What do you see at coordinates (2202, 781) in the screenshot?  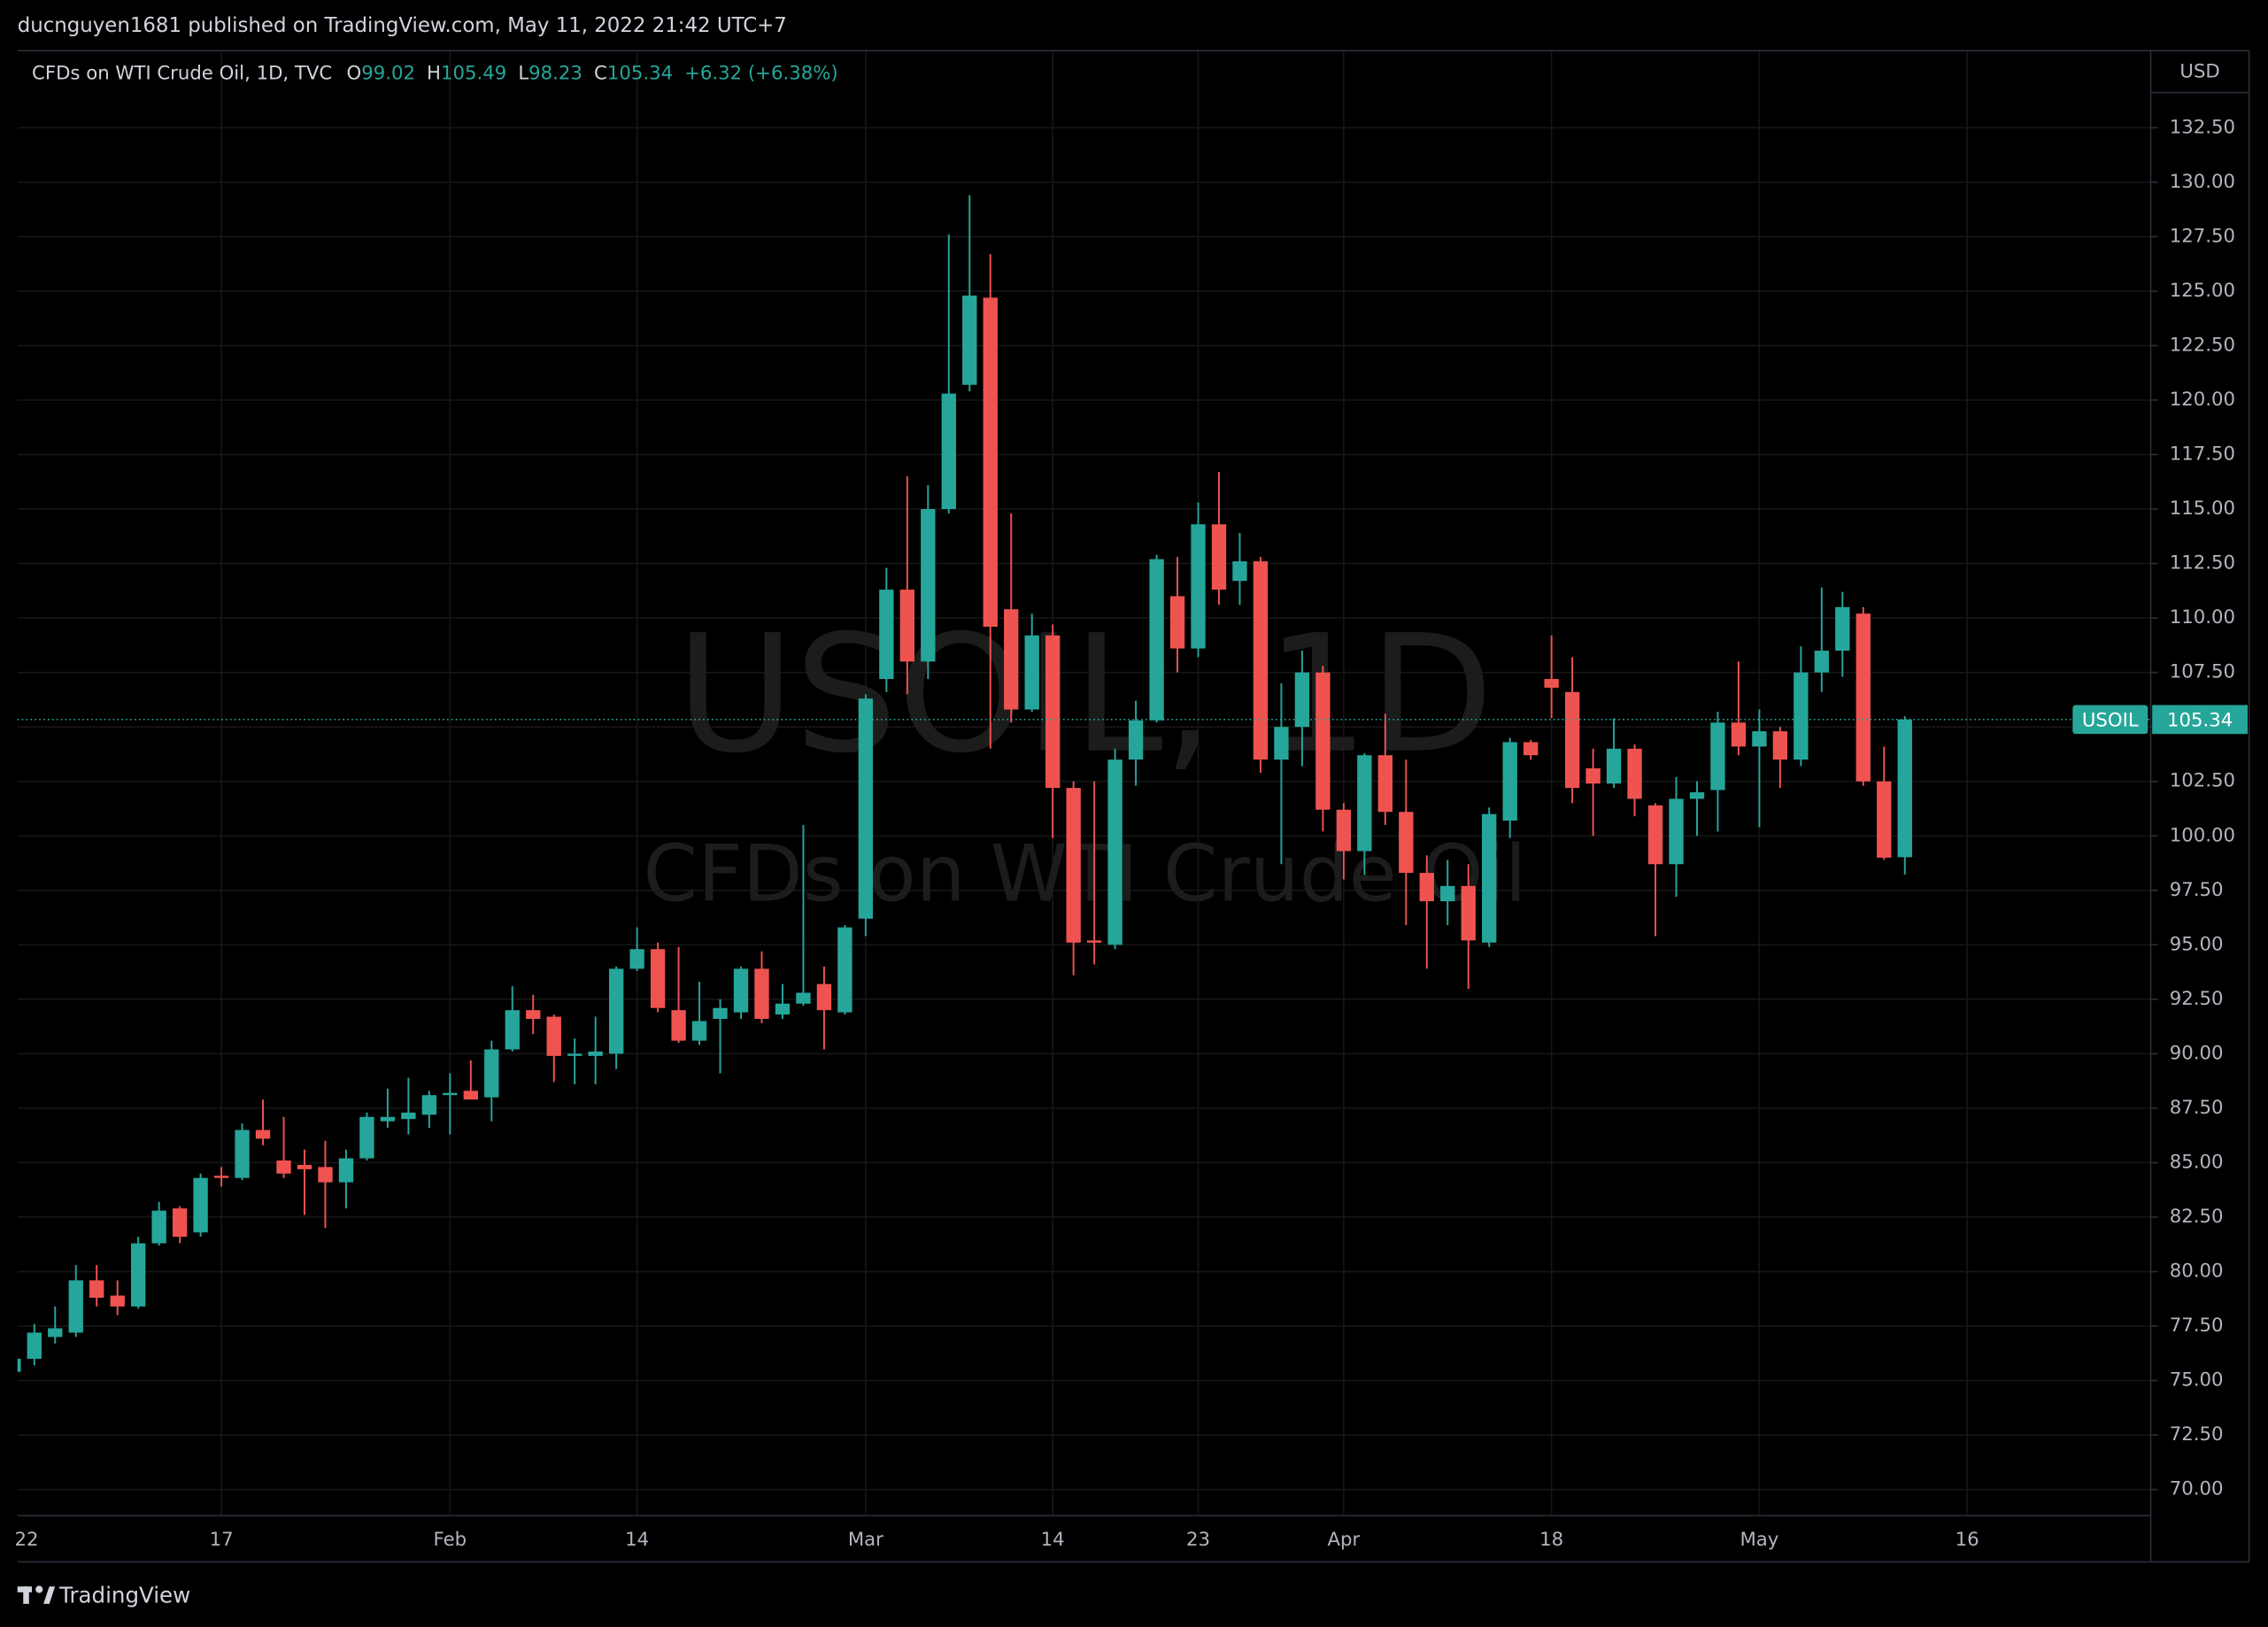 I see `y-tick-label: 102.50` at bounding box center [2202, 781].